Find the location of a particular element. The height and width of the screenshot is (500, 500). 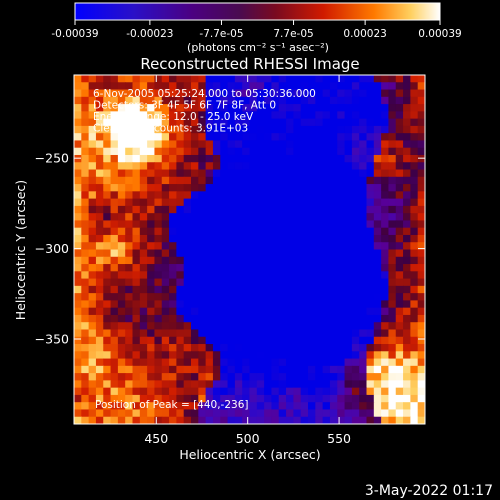

colorbar-tick-label: 0.00039 is located at coordinates (439, 34).